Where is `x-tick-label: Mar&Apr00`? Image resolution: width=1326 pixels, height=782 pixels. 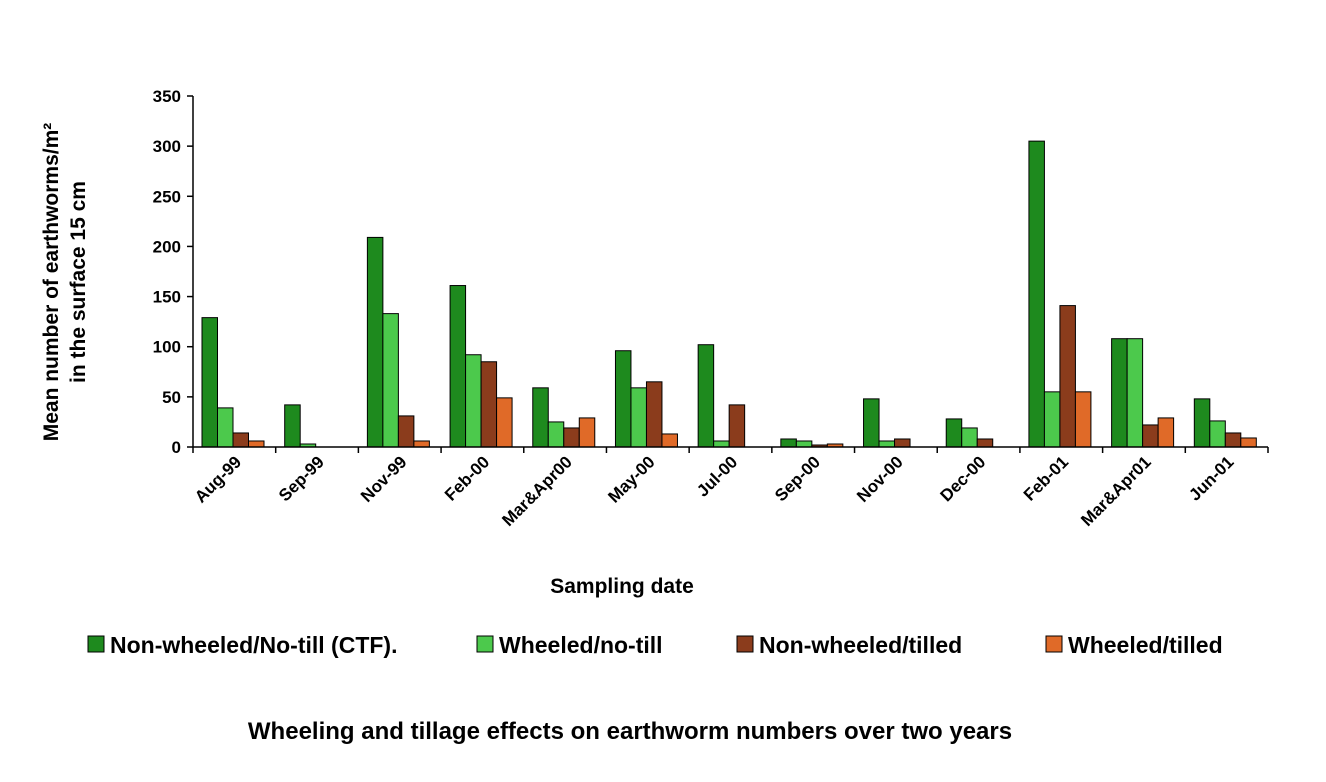 x-tick-label: Mar&Apr00 is located at coordinates (537, 491).